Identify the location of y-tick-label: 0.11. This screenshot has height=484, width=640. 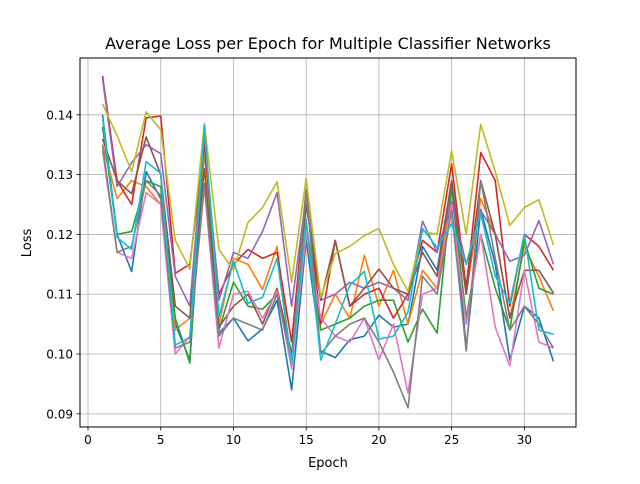
(59, 295).